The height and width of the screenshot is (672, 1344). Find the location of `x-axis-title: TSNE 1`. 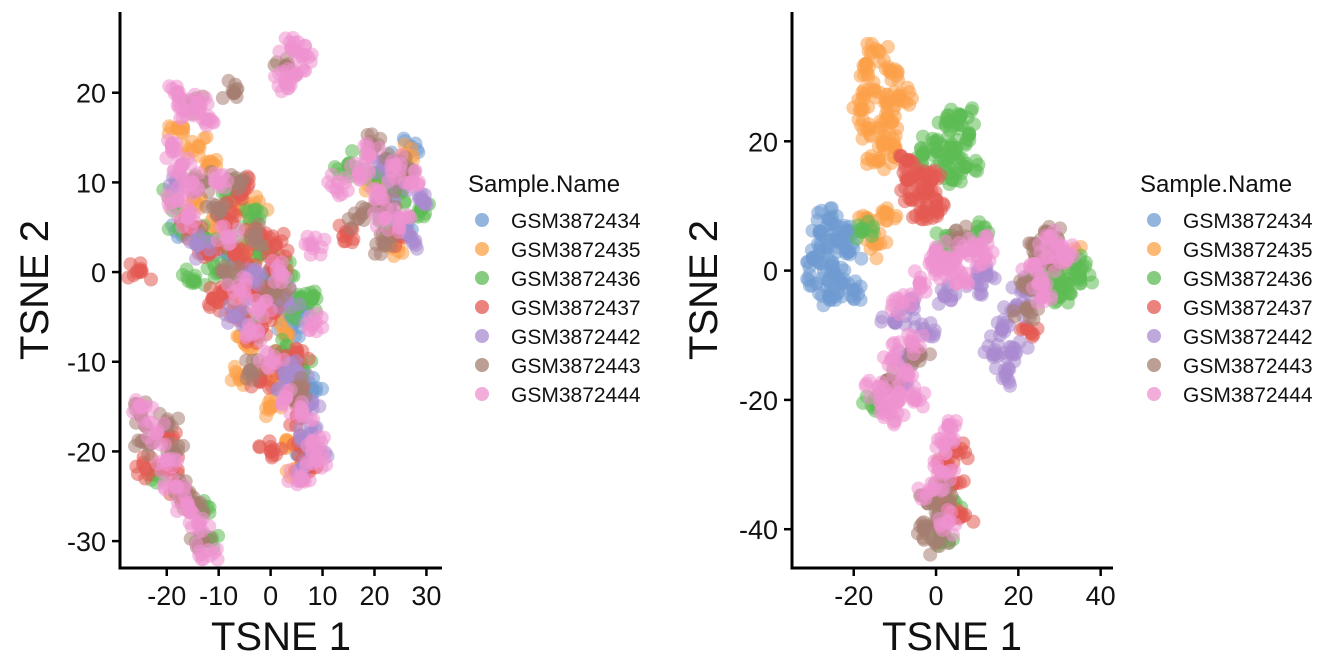

x-axis-title: TSNE 1 is located at coordinates (952, 637).